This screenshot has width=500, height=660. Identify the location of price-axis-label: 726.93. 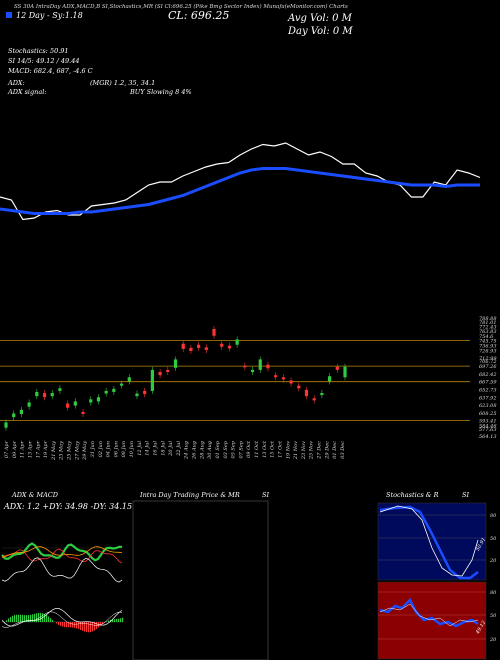
(488, 352).